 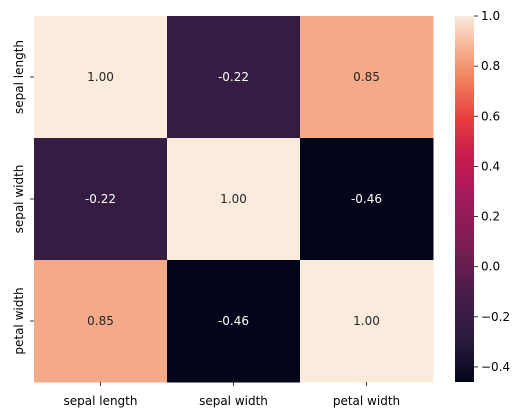 I want to click on colorbar-tick-label: −0.2, so click(x=495, y=317).